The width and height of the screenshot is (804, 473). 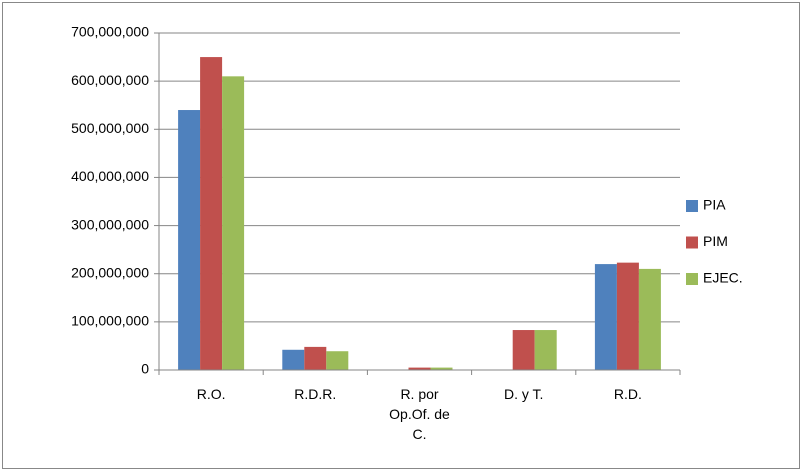 I want to click on y-tick-label: 500,000,000, so click(x=110, y=128).